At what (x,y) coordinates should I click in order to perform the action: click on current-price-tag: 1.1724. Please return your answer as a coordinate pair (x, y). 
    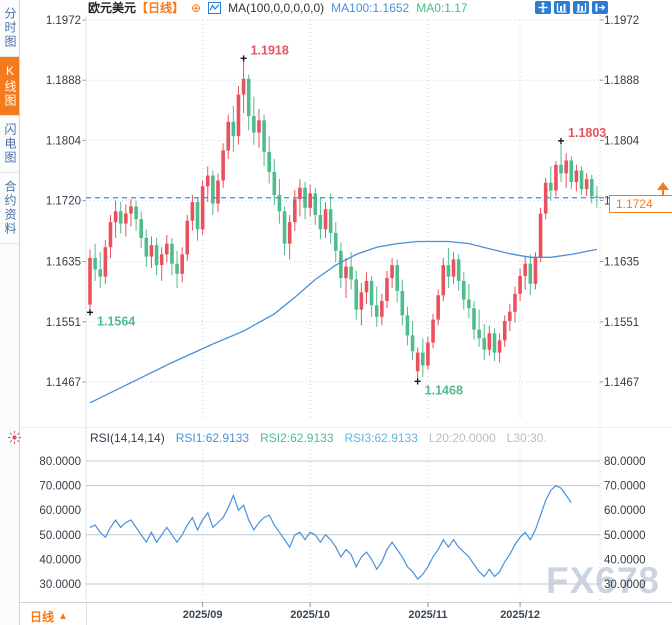
    Looking at the image, I should click on (640, 204).